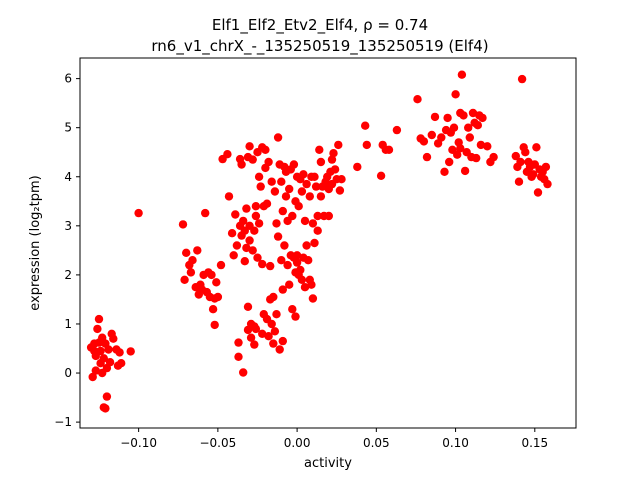 The image size is (640, 480). What do you see at coordinates (35, 242) in the screenshot?
I see `y-axis-label: expression (log₂tpm)` at bounding box center [35, 242].